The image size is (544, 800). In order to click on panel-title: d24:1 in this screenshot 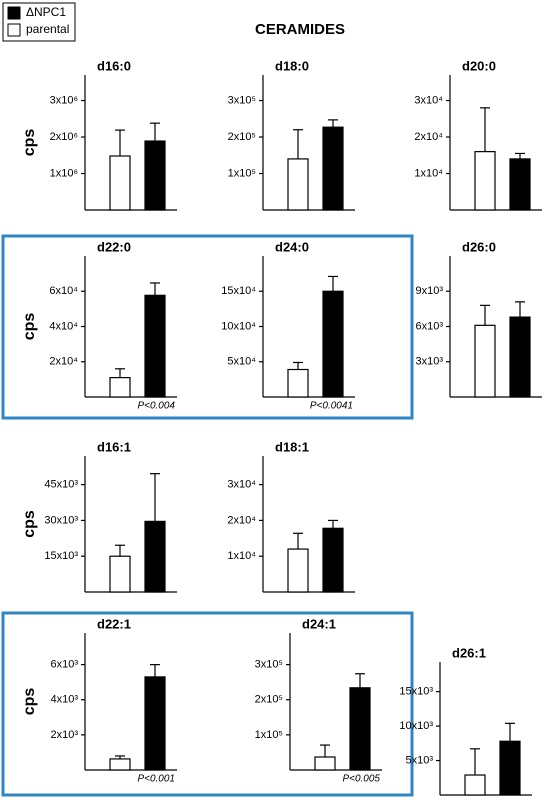, I will do `click(319, 623)`.